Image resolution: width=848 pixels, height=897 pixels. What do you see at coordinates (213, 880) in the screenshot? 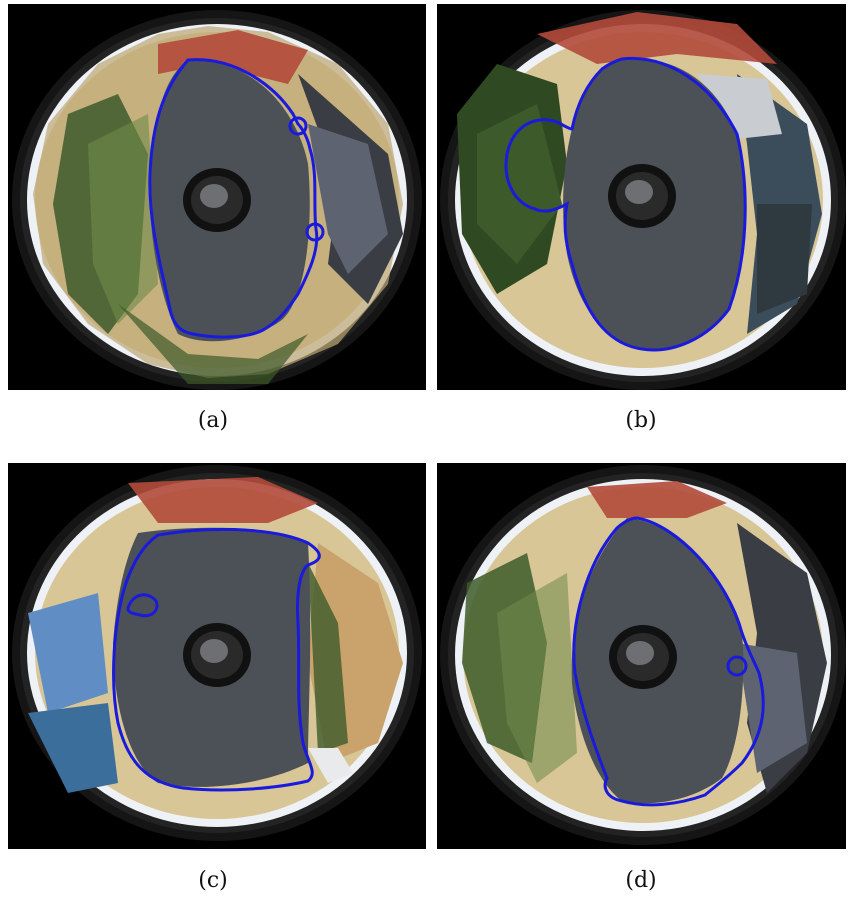
I see `caption-c: (c)` at bounding box center [213, 880].